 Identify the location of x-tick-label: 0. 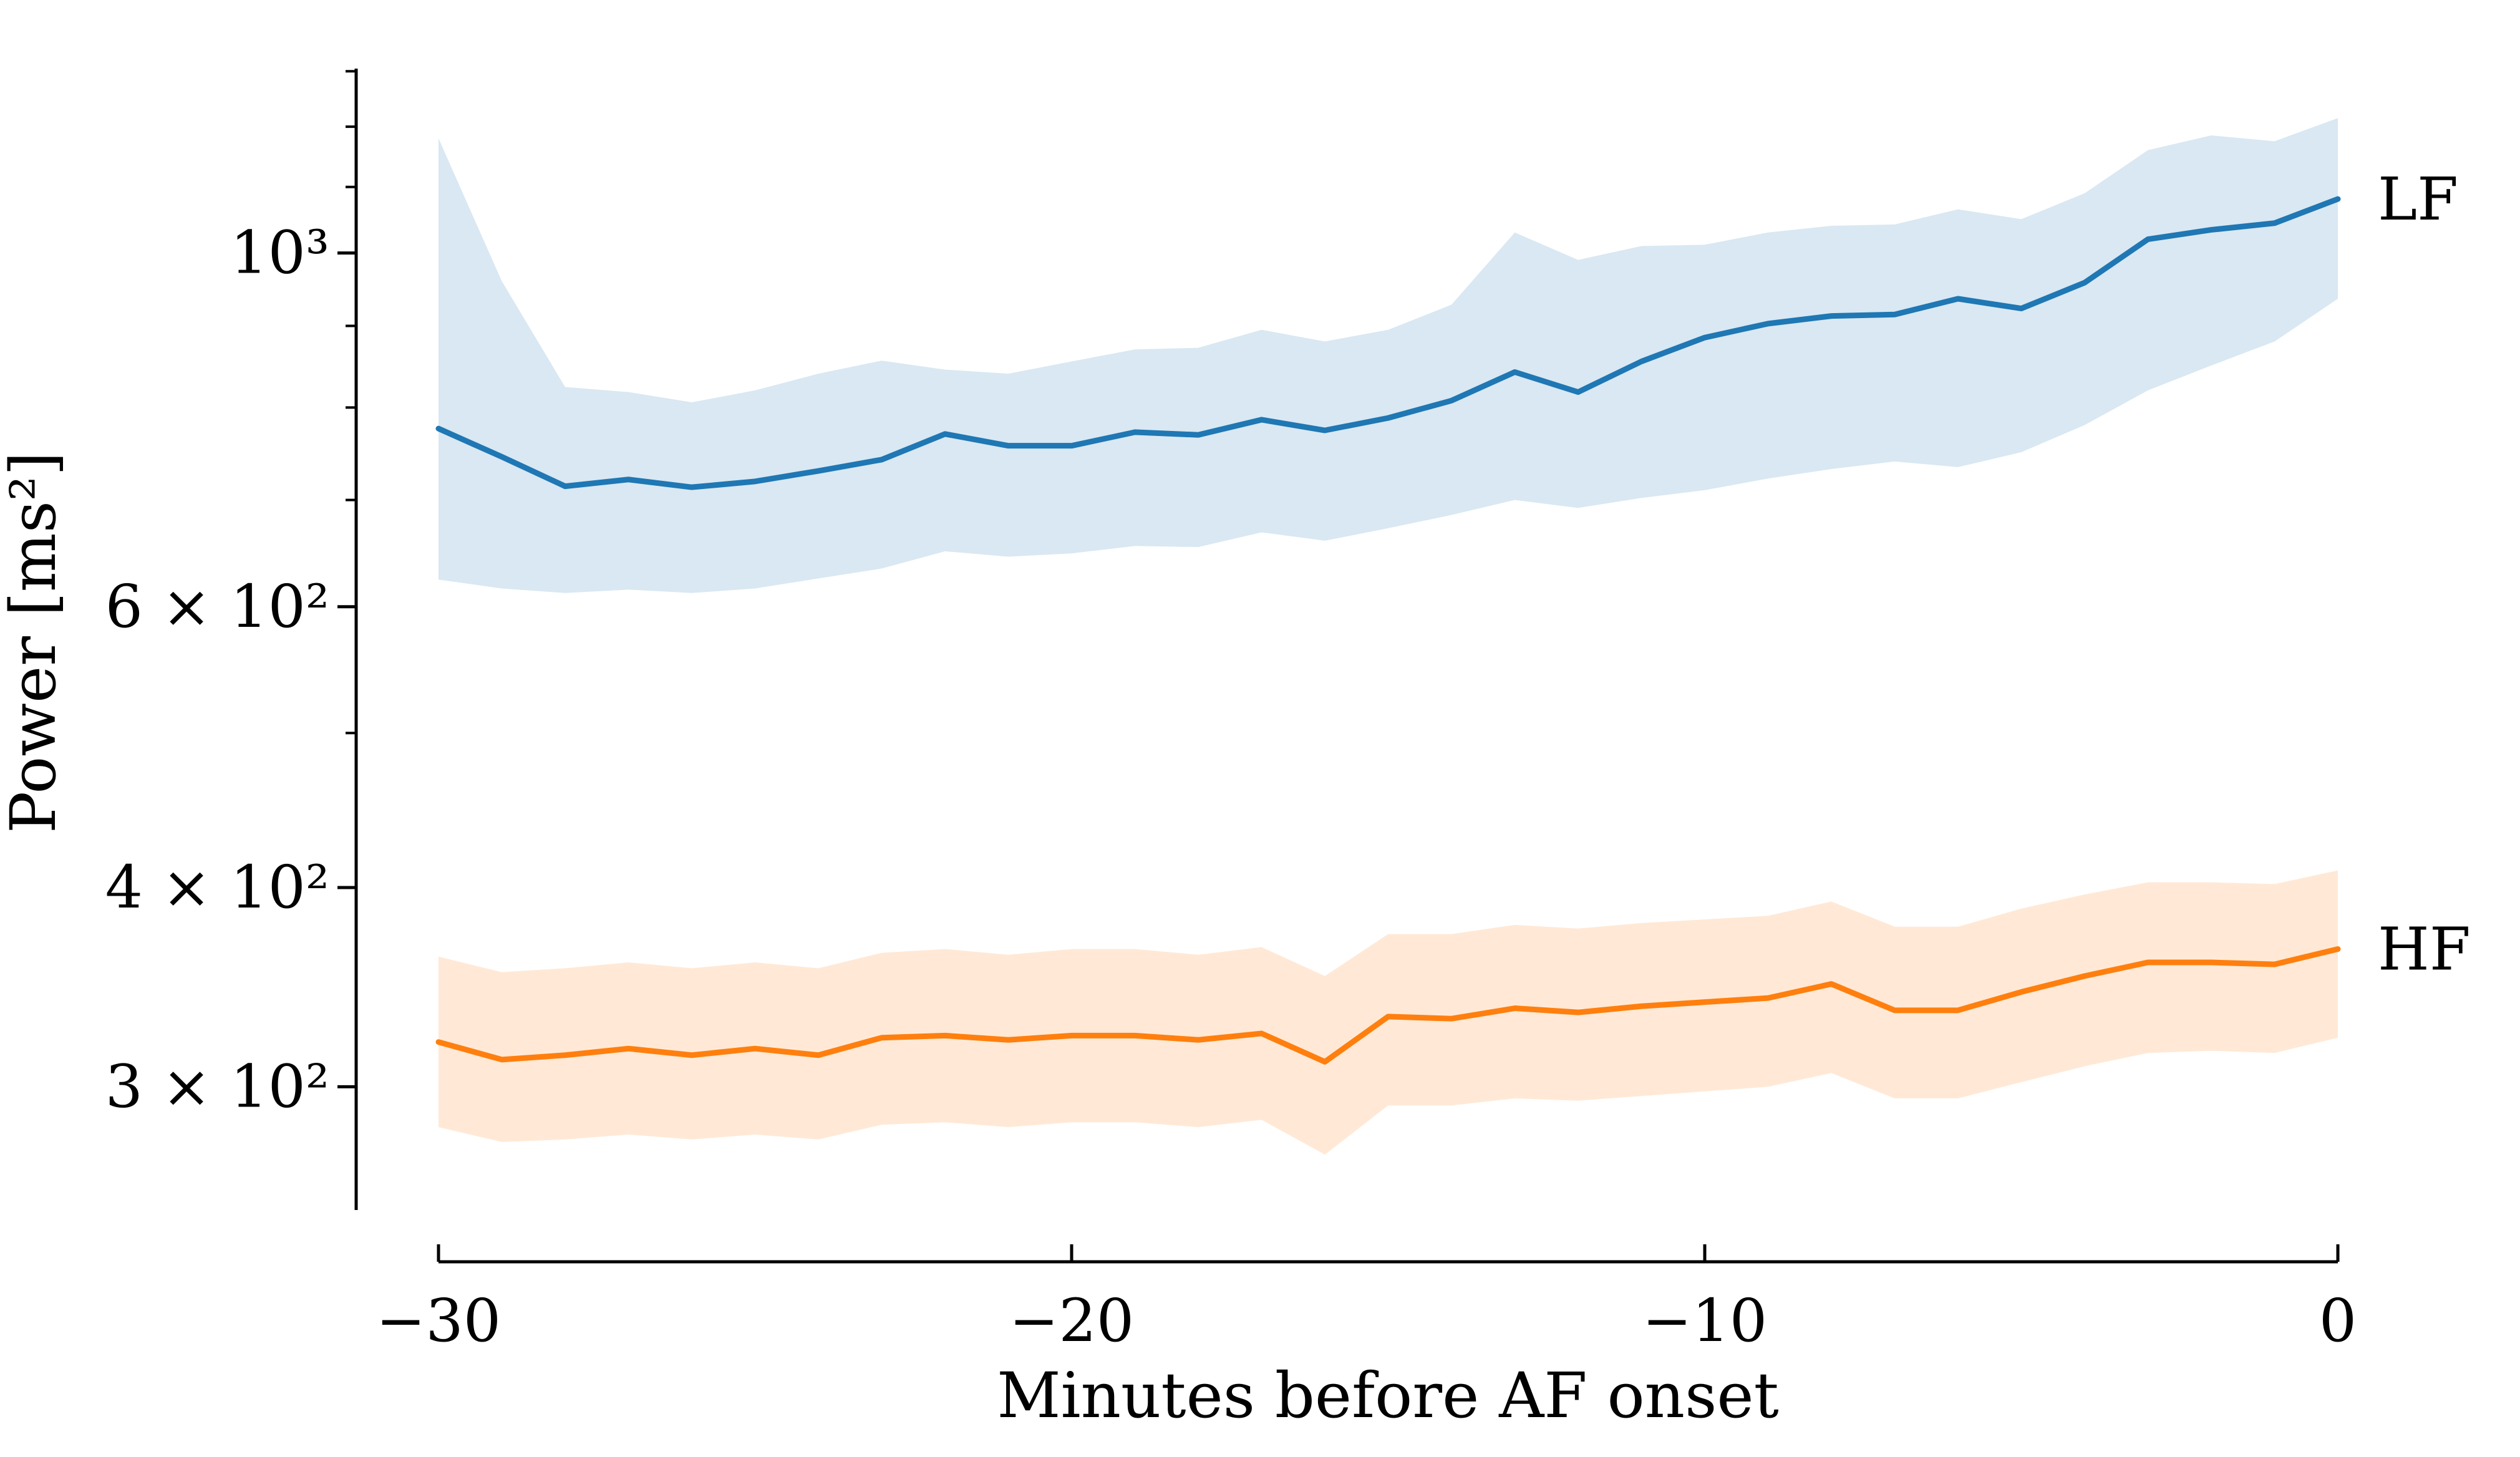
(2338, 1321).